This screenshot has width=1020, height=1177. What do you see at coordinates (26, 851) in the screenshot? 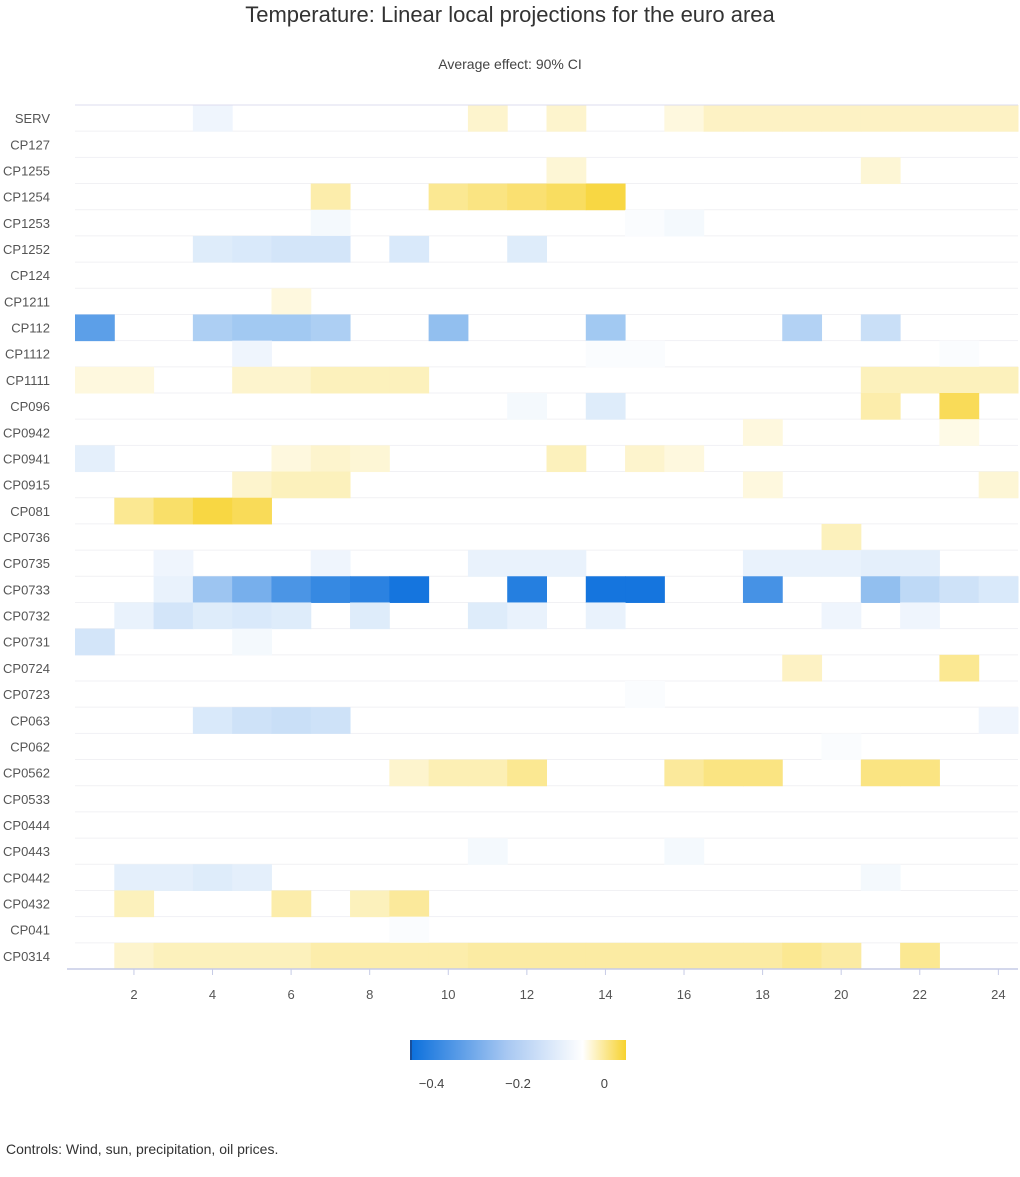
I see `y-axis-label: CP0443` at bounding box center [26, 851].